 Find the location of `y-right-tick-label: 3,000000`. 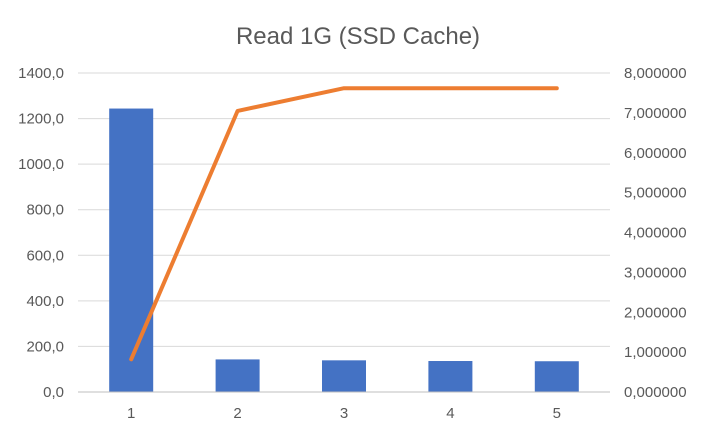

y-right-tick-label: 3,000000 is located at coordinates (655, 272).